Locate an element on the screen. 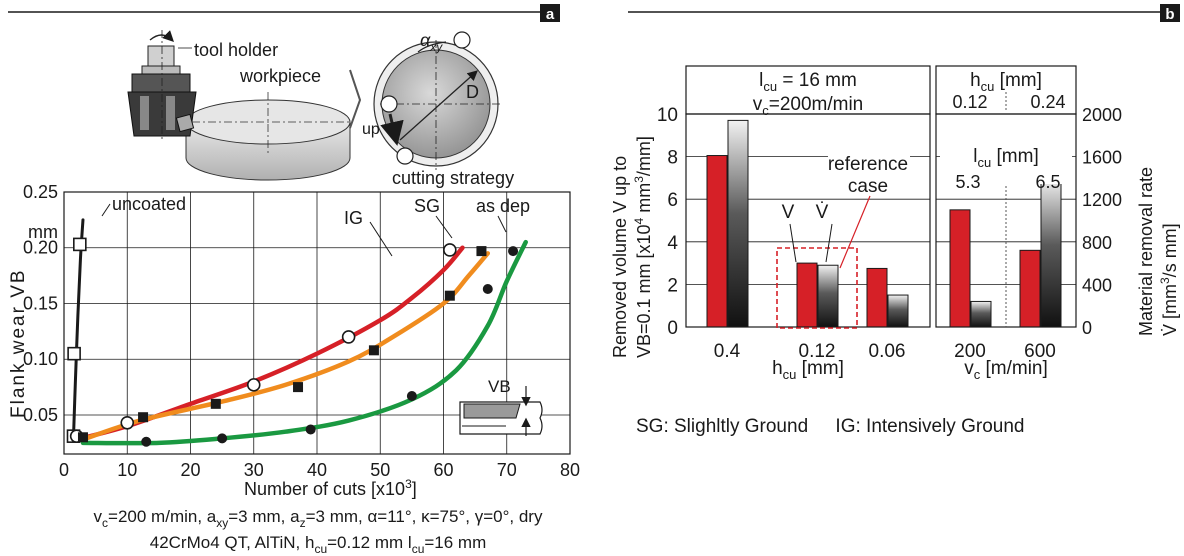 Image resolution: width=1184 pixels, height=556 pixels. chart-b-right-y-tick-label: 2000 is located at coordinates (1102, 115).